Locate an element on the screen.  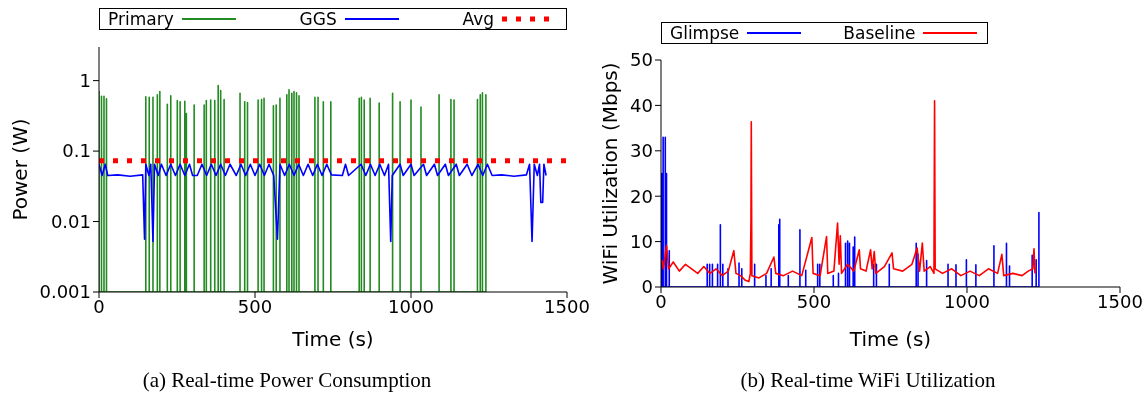
legend-label: Glimpse is located at coordinates (705, 33).